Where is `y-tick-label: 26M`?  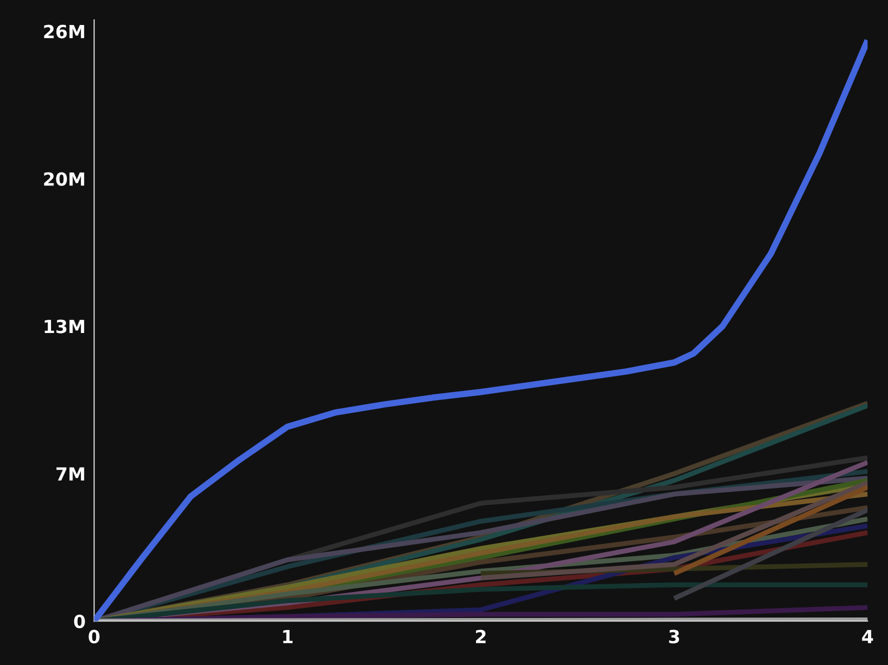 y-tick-label: 26M is located at coordinates (64, 31).